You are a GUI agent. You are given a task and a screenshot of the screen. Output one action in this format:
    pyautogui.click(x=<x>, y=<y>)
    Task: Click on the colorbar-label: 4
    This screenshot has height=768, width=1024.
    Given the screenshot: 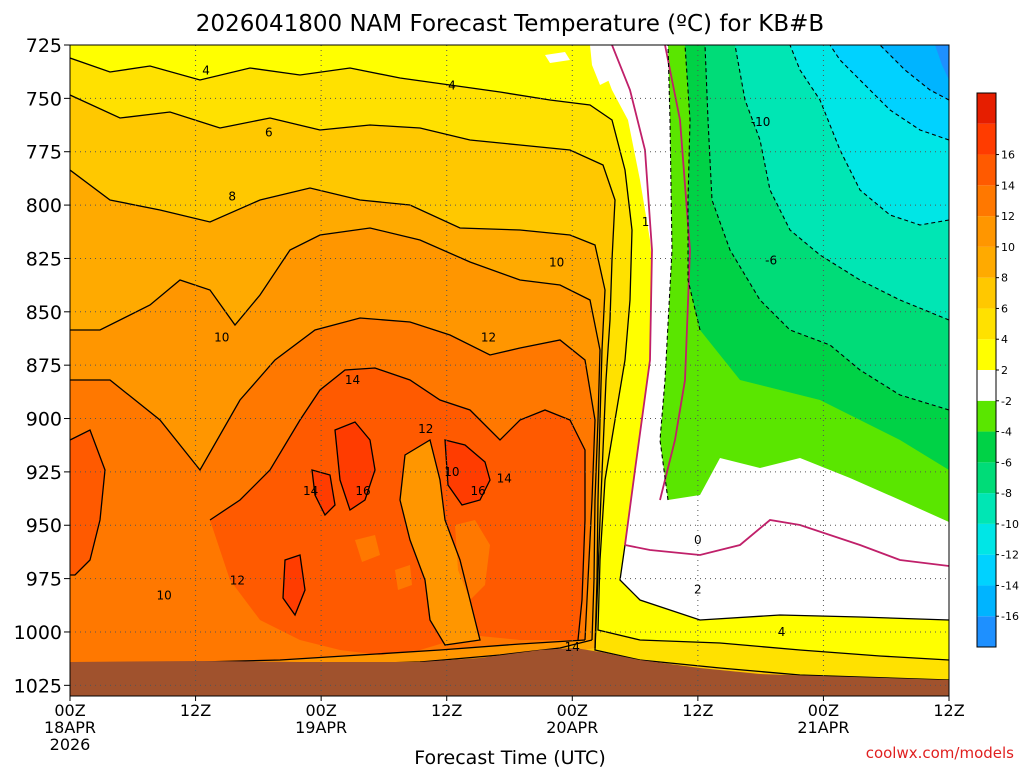 What is the action you would take?
    pyautogui.click(x=1004, y=339)
    